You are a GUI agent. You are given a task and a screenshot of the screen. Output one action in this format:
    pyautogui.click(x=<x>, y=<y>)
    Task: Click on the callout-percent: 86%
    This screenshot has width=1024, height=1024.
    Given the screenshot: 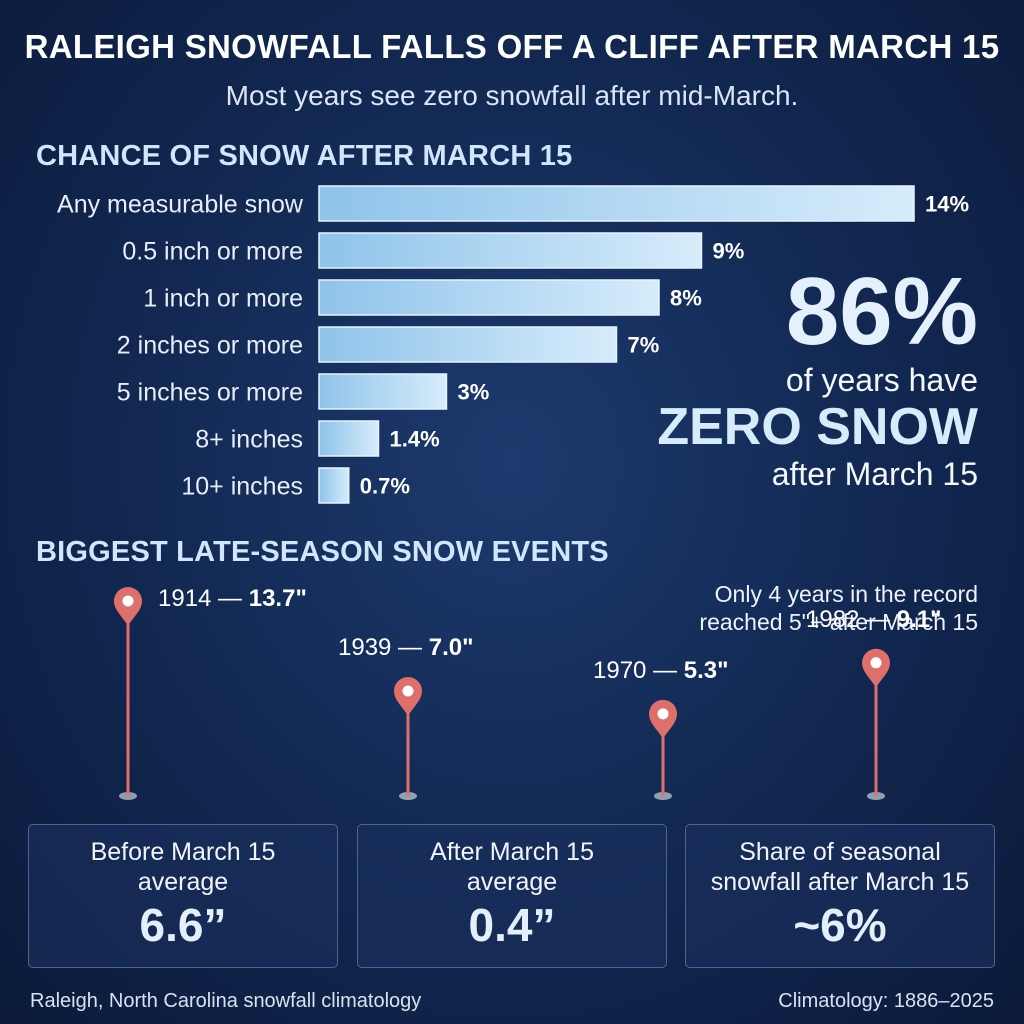 What is the action you would take?
    pyautogui.click(x=881, y=311)
    